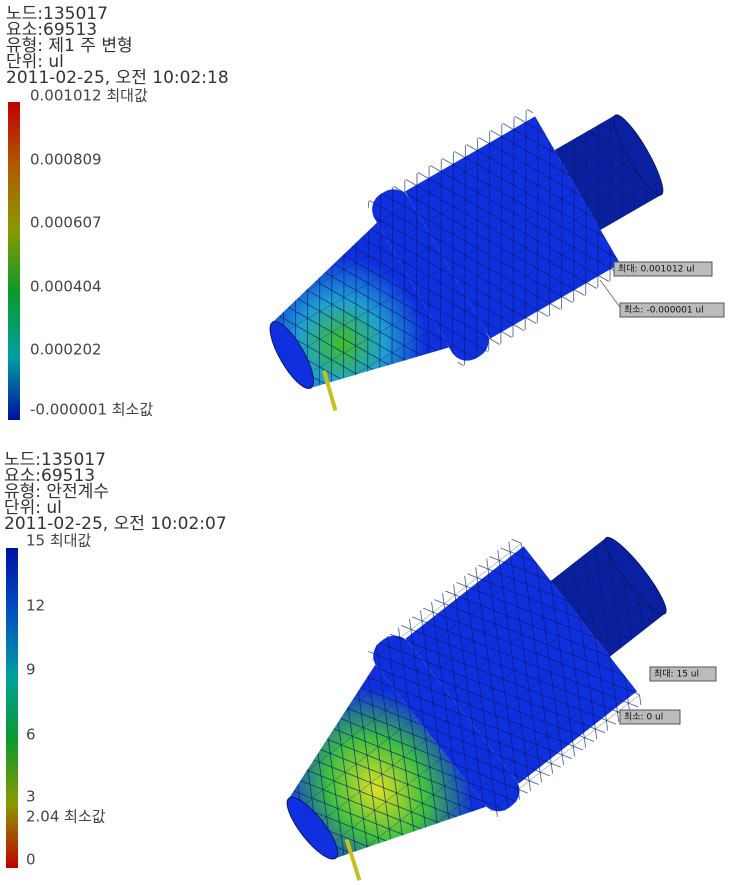 This screenshot has height=885, width=732. What do you see at coordinates (31, 735) in the screenshot?
I see `legend-label: 6` at bounding box center [31, 735].